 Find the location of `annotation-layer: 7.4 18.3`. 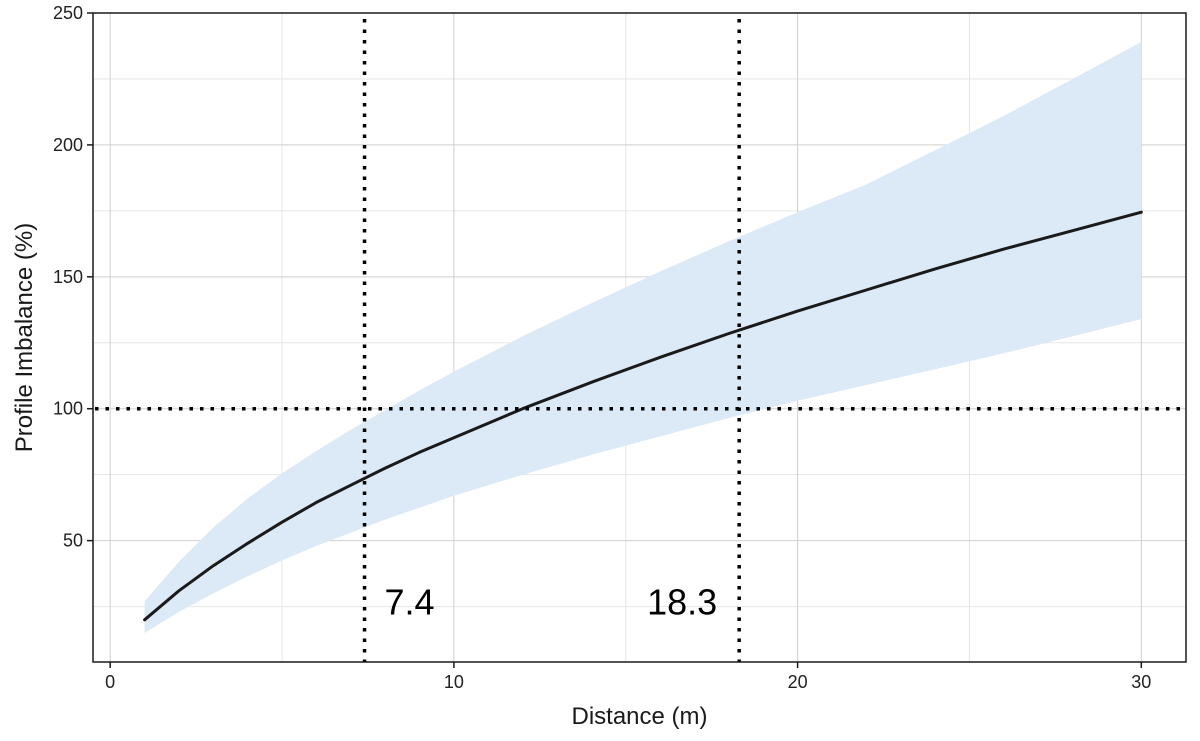

annotation-layer: 7.4 18.3 is located at coordinates (551, 601).